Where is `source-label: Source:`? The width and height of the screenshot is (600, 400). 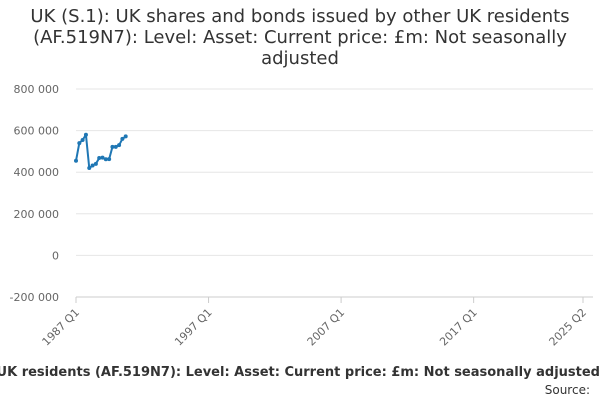 source-label: Source: is located at coordinates (567, 390).